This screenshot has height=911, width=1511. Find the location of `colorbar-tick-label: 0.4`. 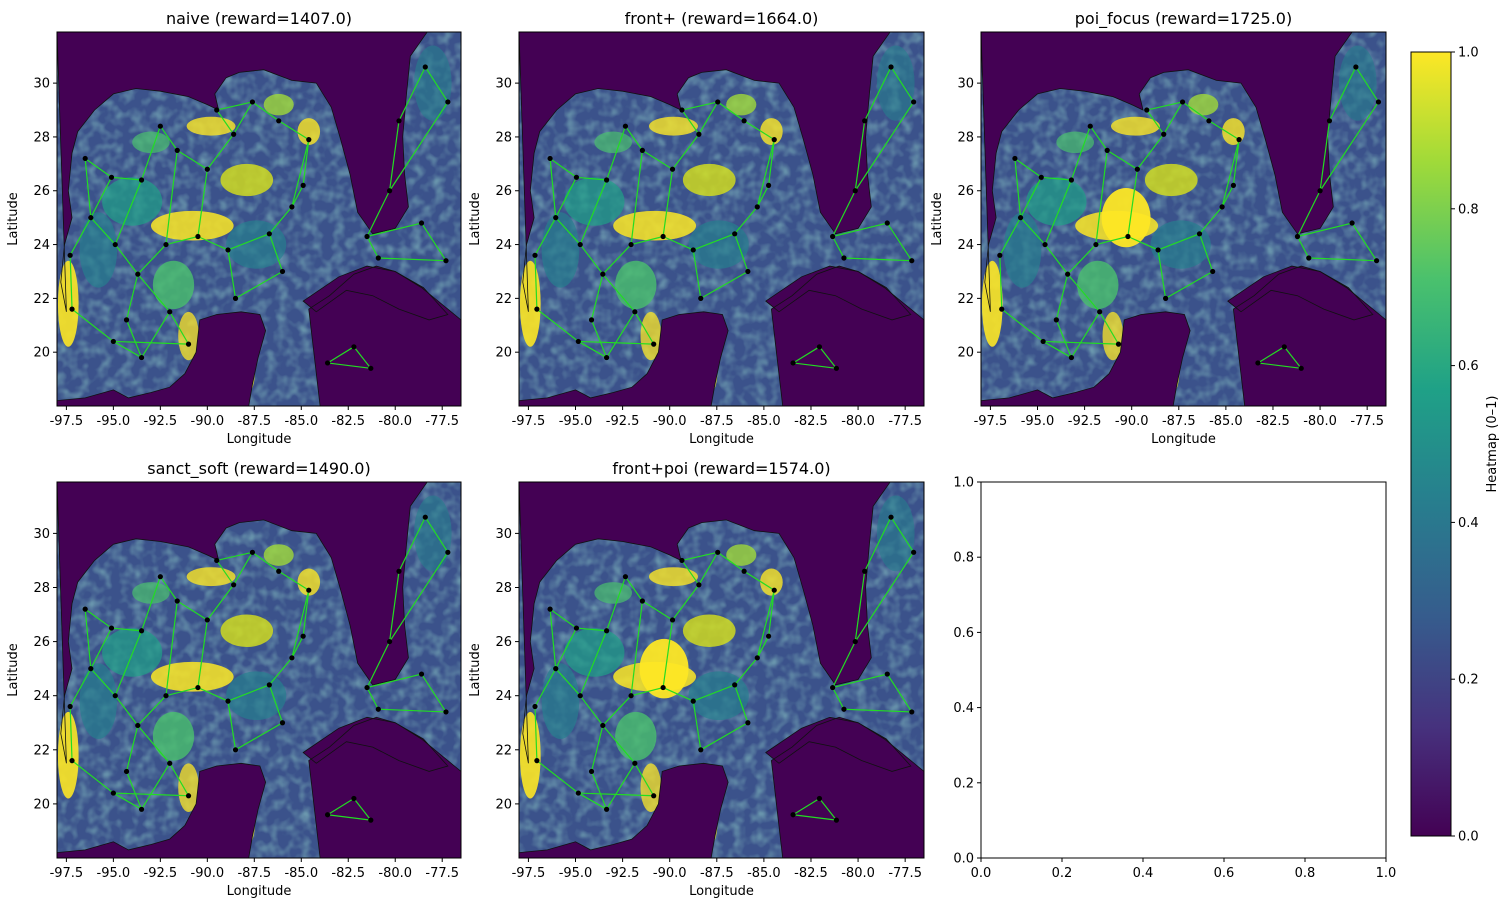

colorbar-tick-label: 0.4 is located at coordinates (1468, 523).